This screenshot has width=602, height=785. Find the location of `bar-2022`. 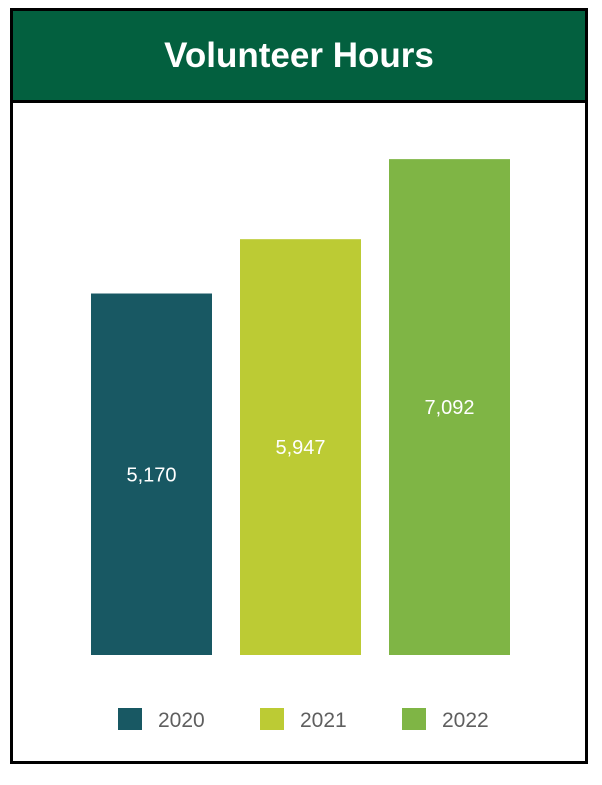

bar-2022 is located at coordinates (449, 407).